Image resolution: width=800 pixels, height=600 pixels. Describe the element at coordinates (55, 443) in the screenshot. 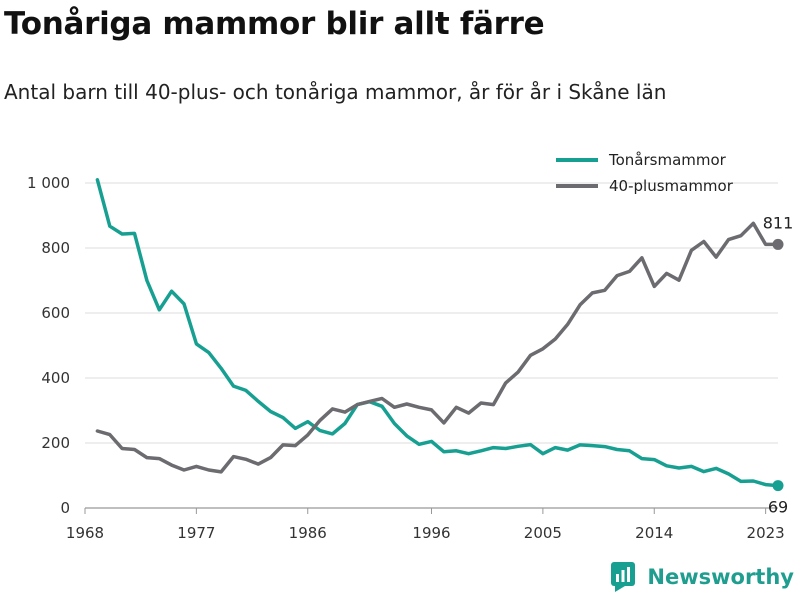

I see `y-tick-label: 200` at that location.